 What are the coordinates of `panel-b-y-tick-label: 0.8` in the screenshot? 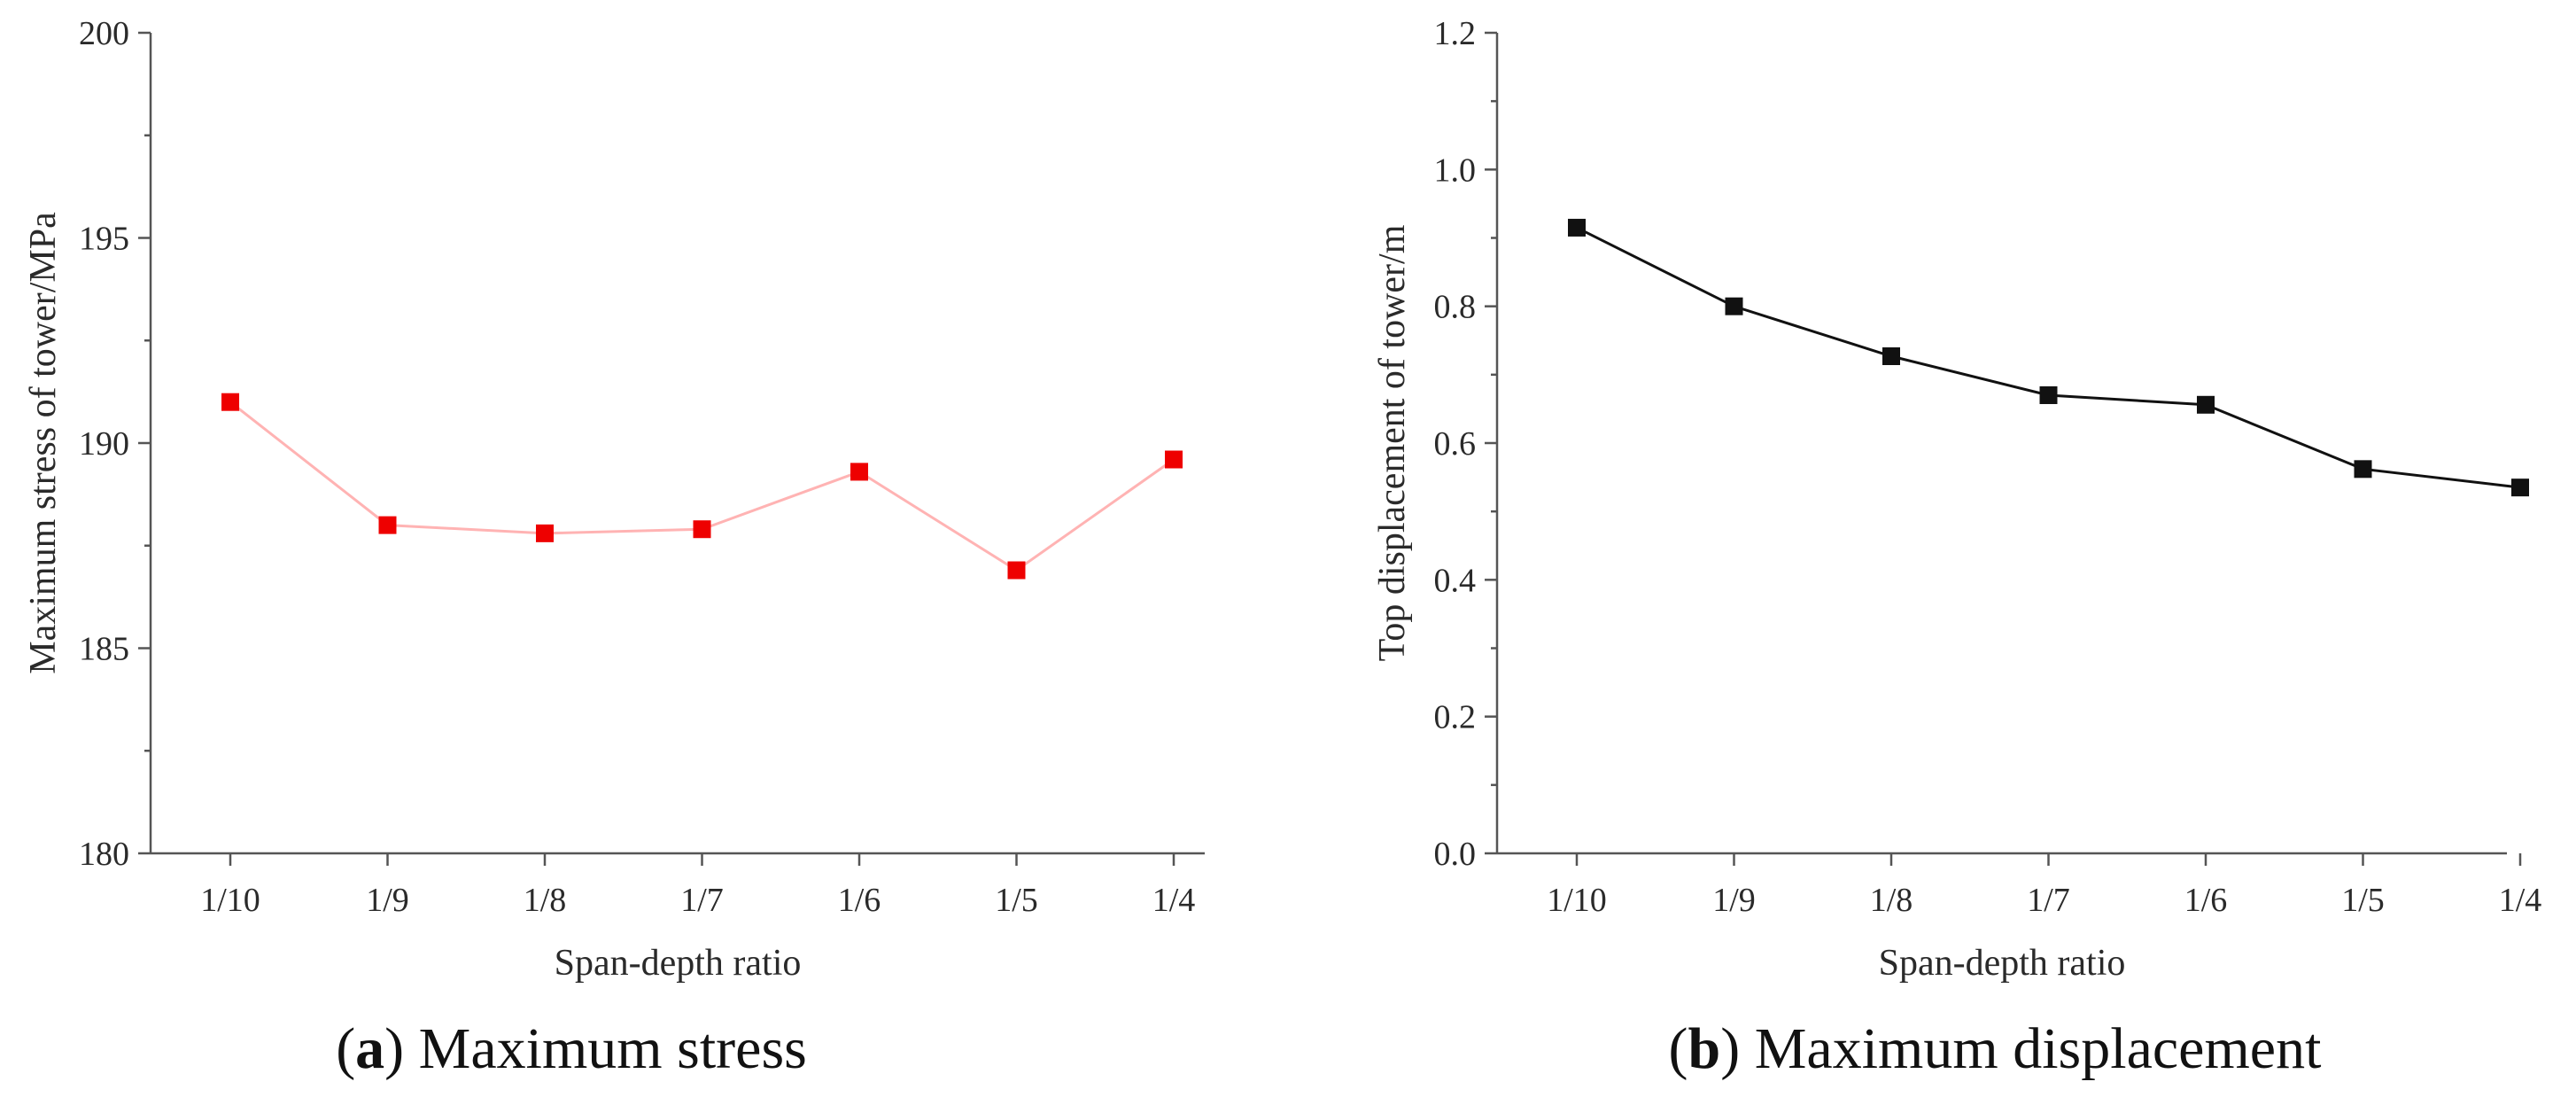 It's located at (1455, 307).